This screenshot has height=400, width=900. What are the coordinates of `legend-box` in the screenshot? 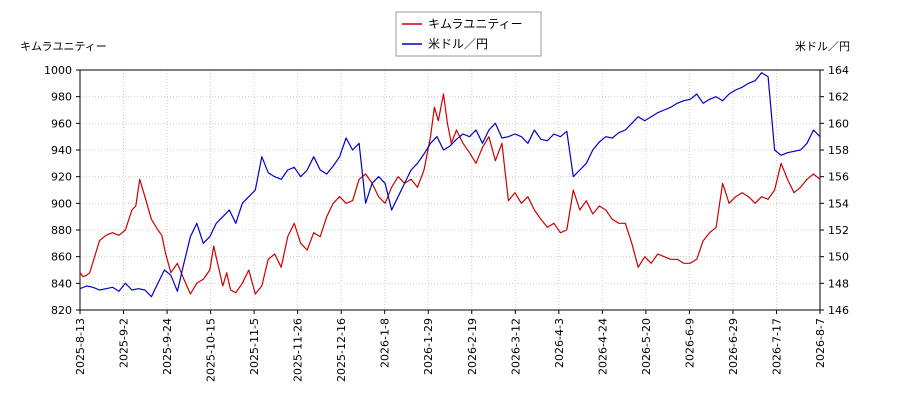 It's located at (468, 34).